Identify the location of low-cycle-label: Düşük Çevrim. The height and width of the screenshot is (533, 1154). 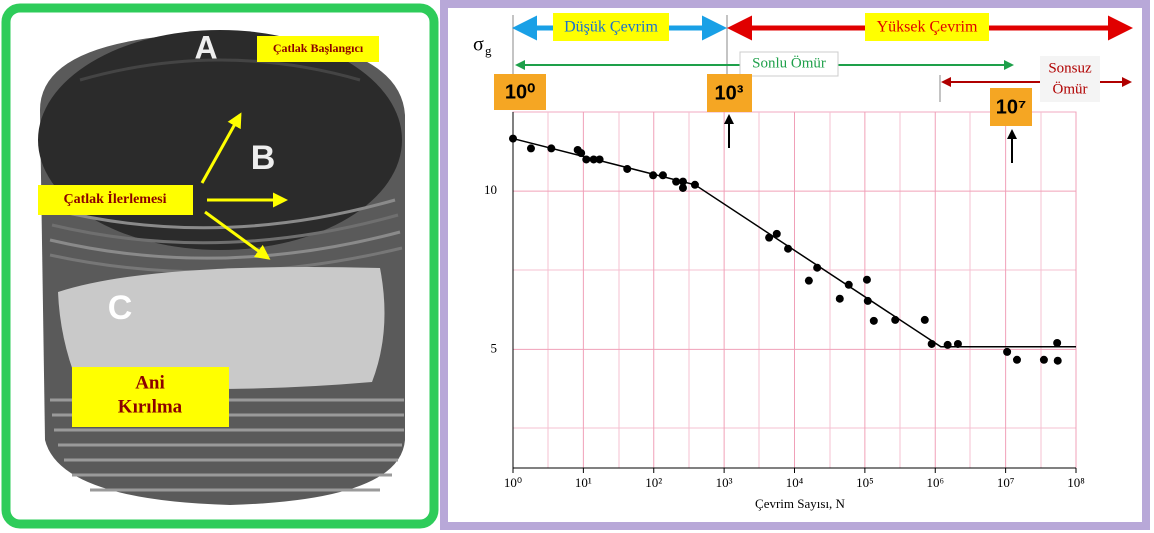
(611, 27).